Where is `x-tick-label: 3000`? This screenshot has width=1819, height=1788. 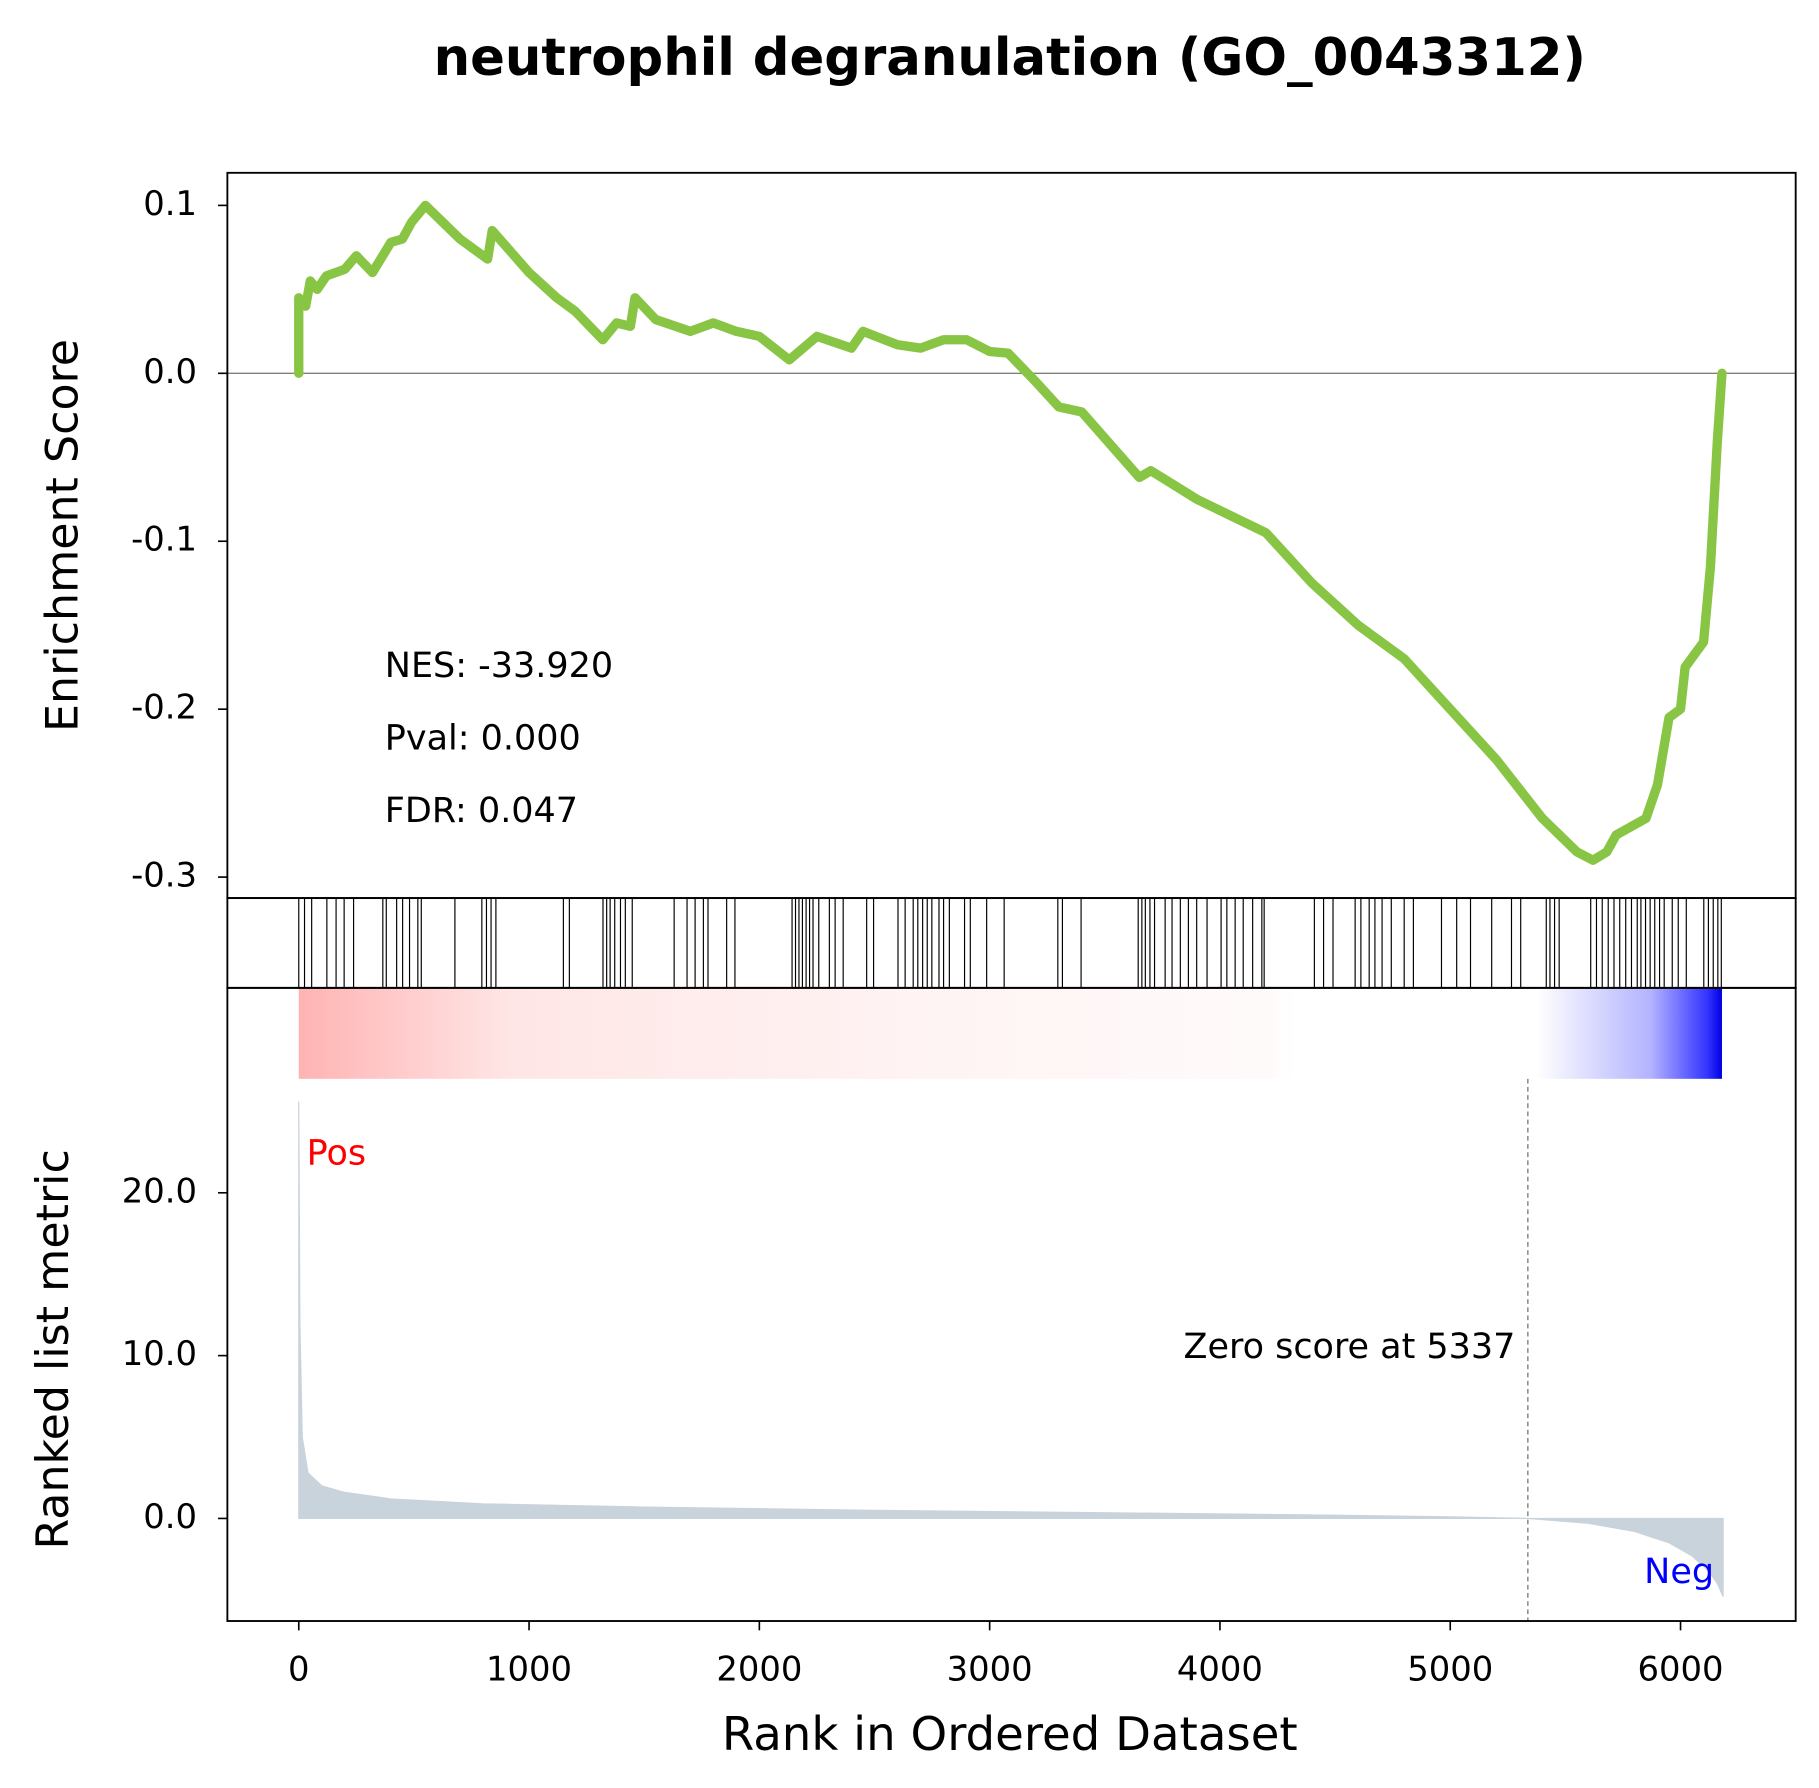 x-tick-label: 3000 is located at coordinates (990, 1669).